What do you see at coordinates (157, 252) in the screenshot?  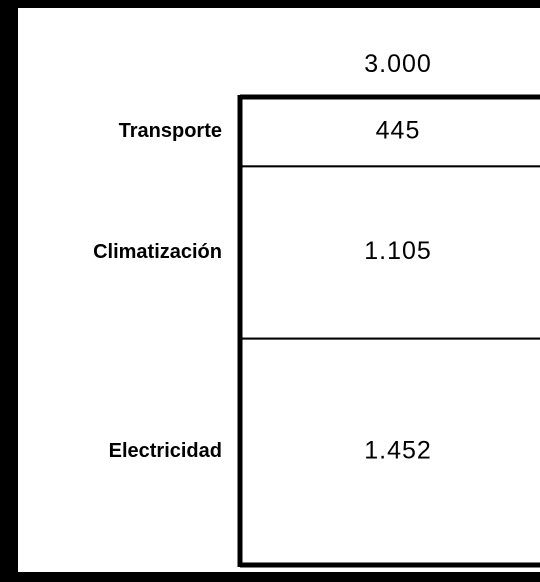 I see `category-label: Climatización` at bounding box center [157, 252].